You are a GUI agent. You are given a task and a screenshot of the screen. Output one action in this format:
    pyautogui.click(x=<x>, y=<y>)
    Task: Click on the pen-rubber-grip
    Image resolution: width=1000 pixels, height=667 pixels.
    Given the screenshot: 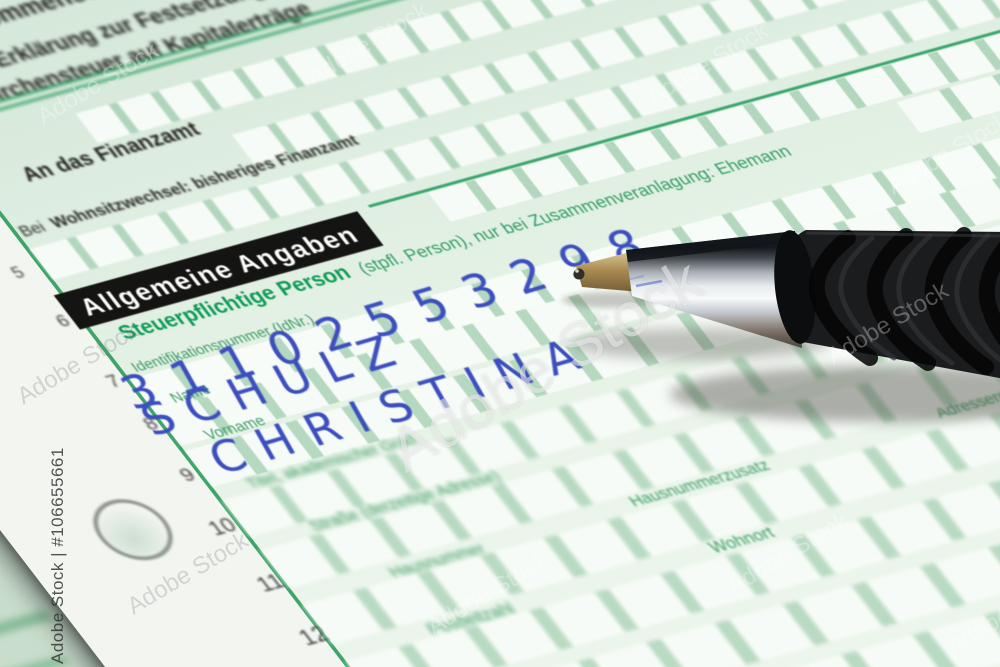 What is the action you would take?
    pyautogui.click(x=887, y=303)
    